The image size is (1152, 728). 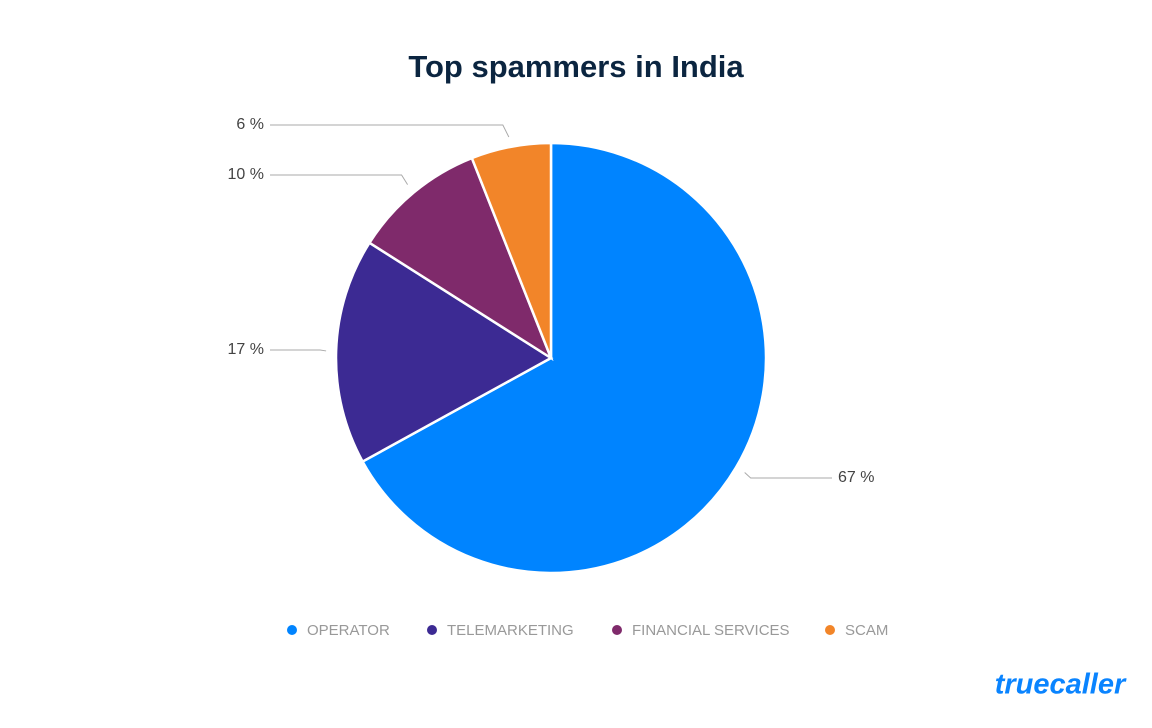 I want to click on legend-label: SCAM, so click(x=866, y=630).